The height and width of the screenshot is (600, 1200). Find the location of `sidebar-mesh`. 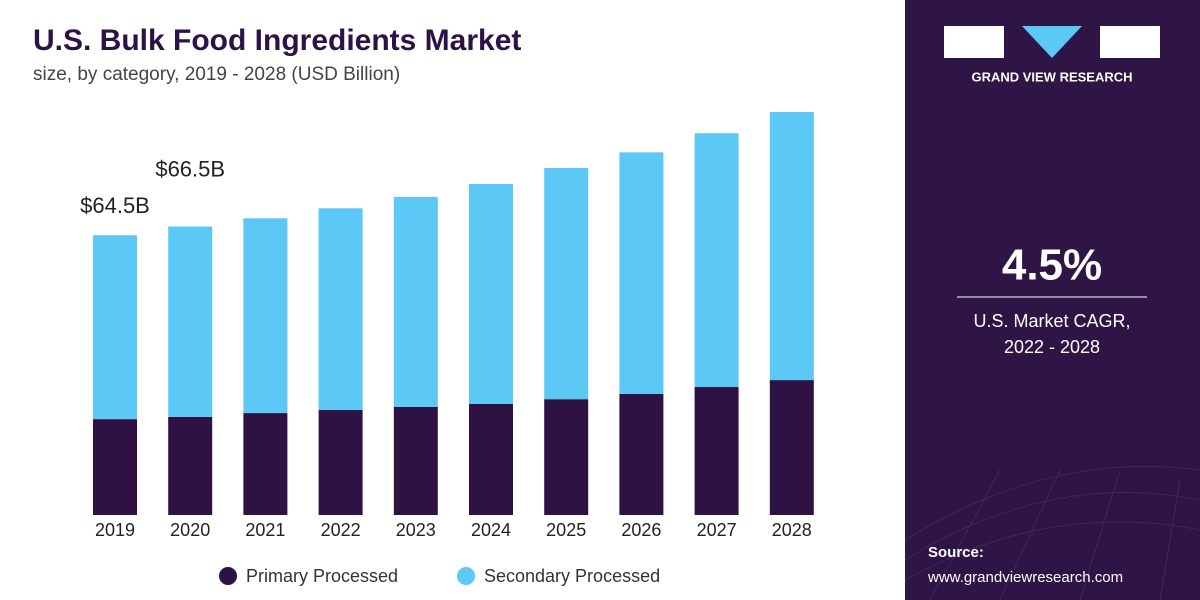

sidebar-mesh is located at coordinates (1052, 532).